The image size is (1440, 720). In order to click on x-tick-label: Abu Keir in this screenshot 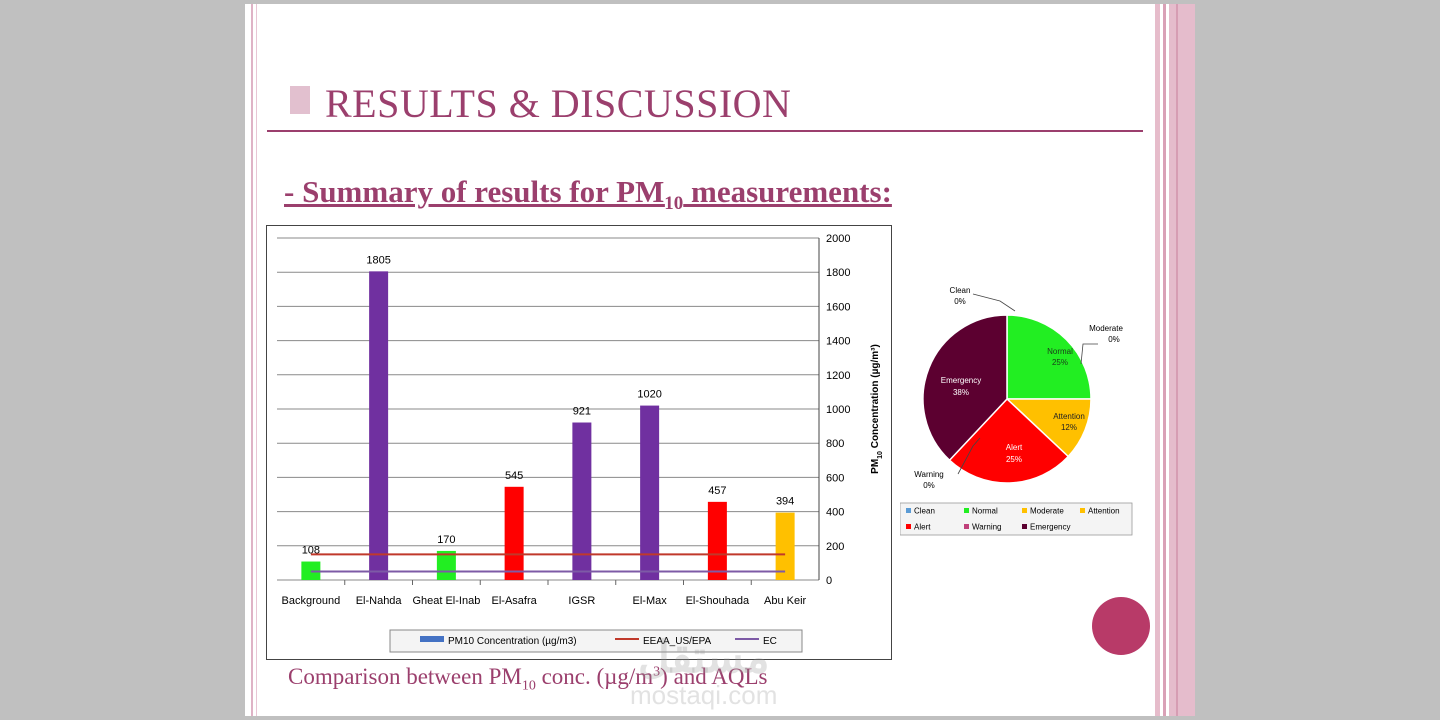, I will do `click(785, 601)`.